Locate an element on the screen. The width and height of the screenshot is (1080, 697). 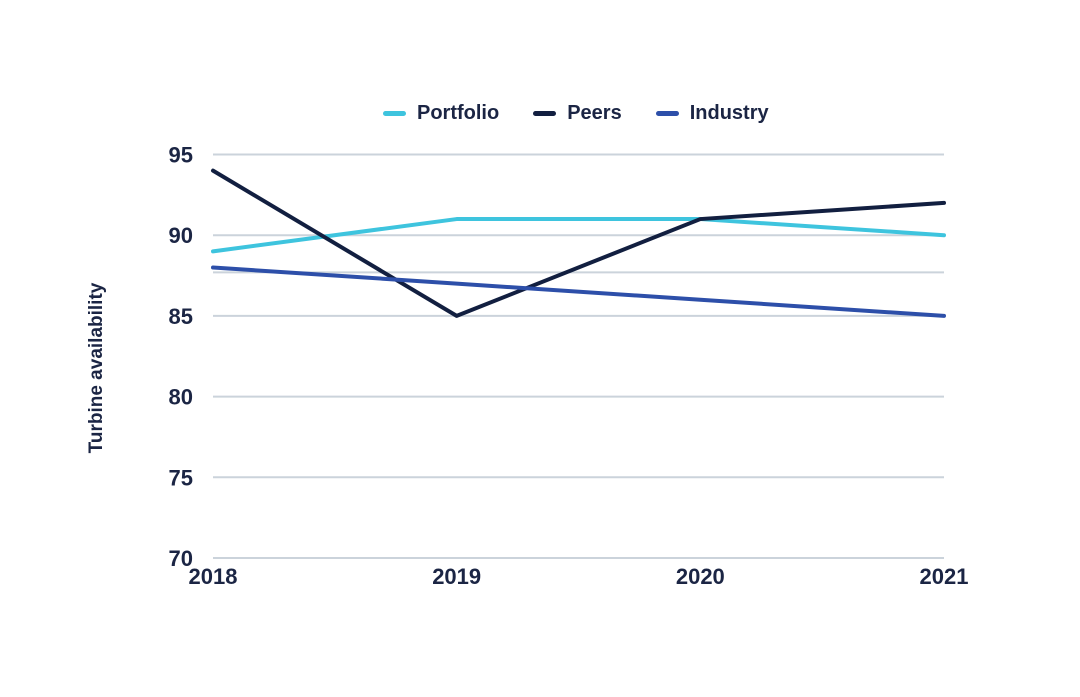
series-line-peers is located at coordinates (578, 243).